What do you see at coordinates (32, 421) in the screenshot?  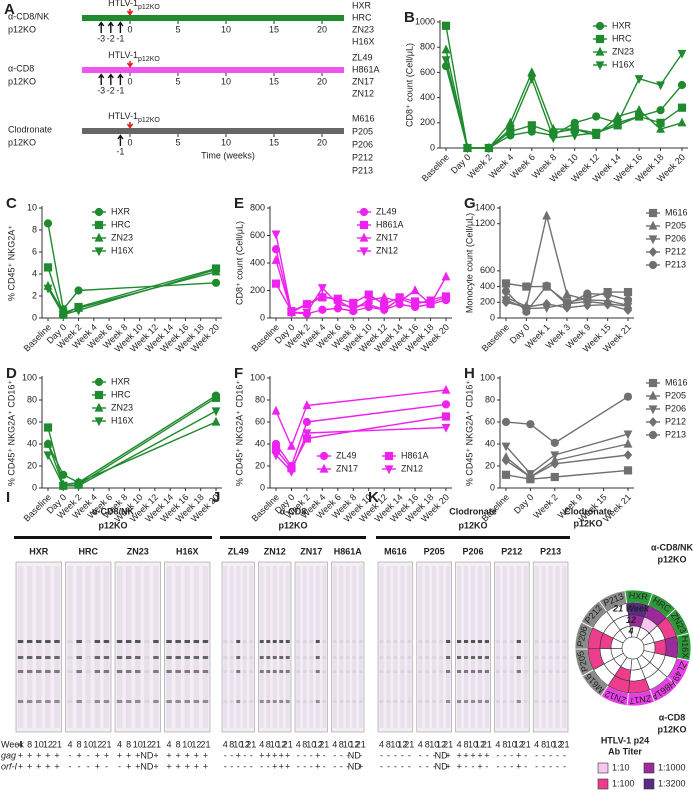 I see `y-tick-label: 60` at bounding box center [32, 421].